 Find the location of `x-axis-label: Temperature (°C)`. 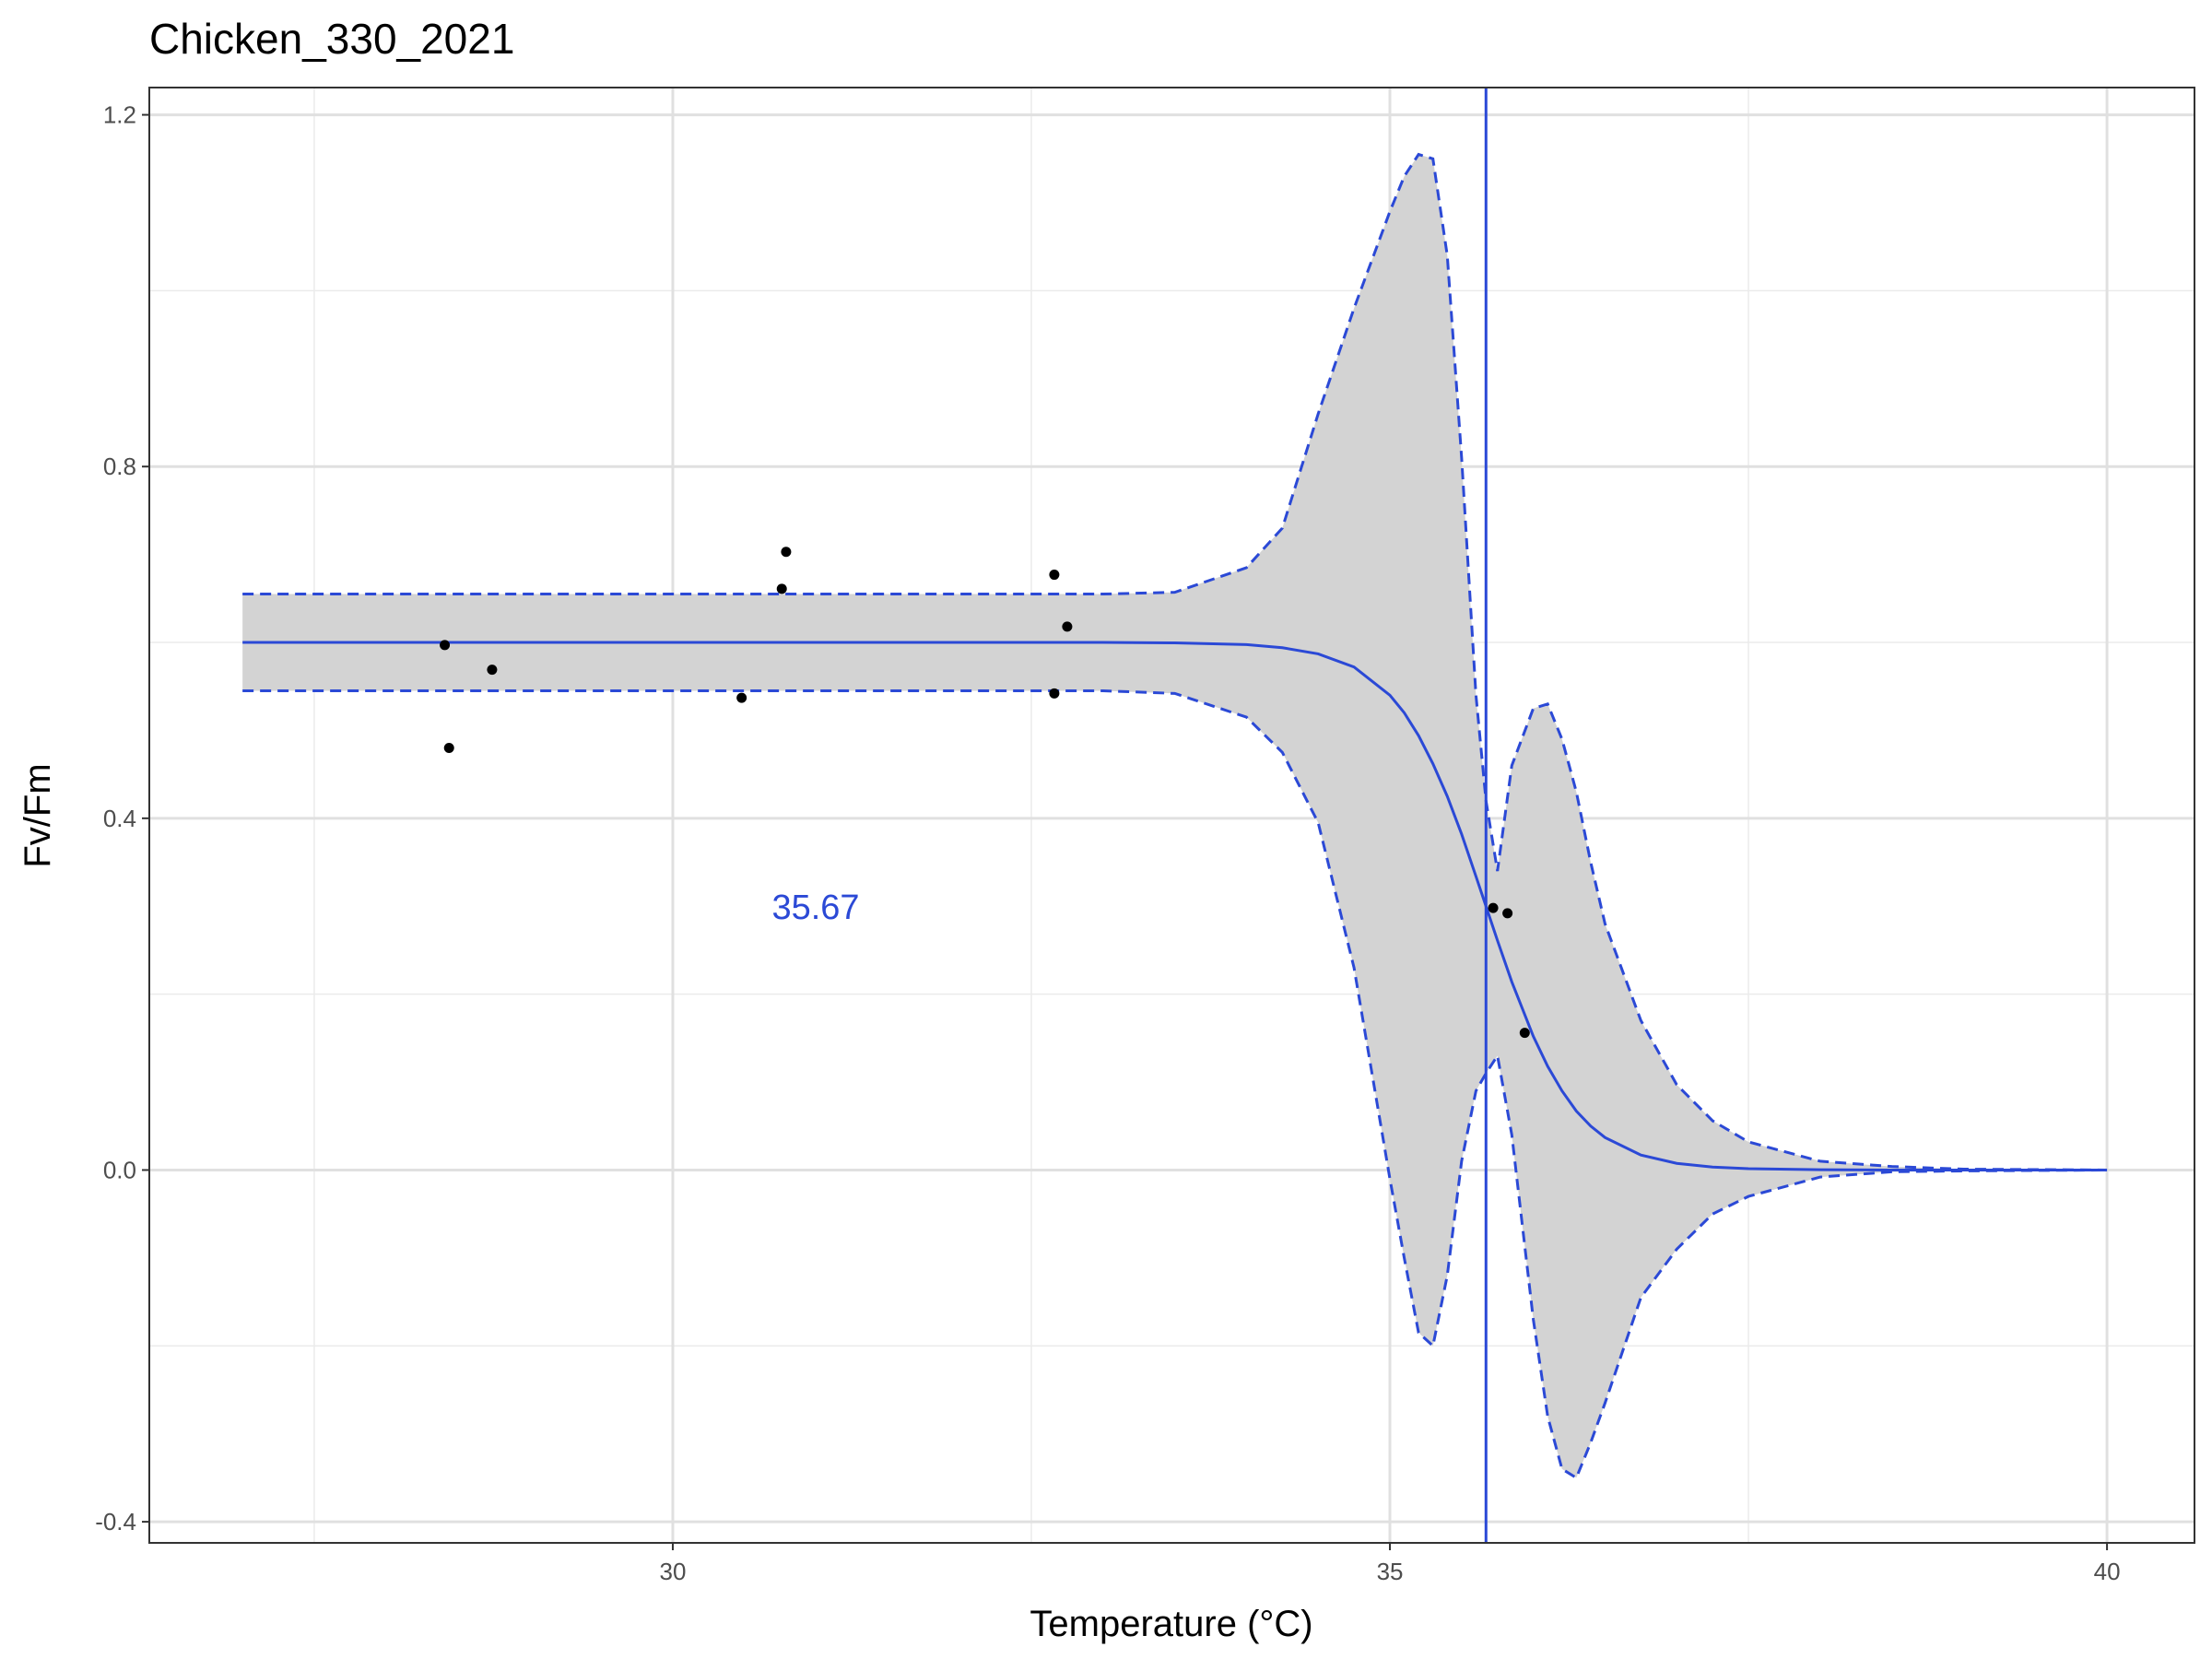

x-axis-label: Temperature (°C) is located at coordinates (1171, 1624).